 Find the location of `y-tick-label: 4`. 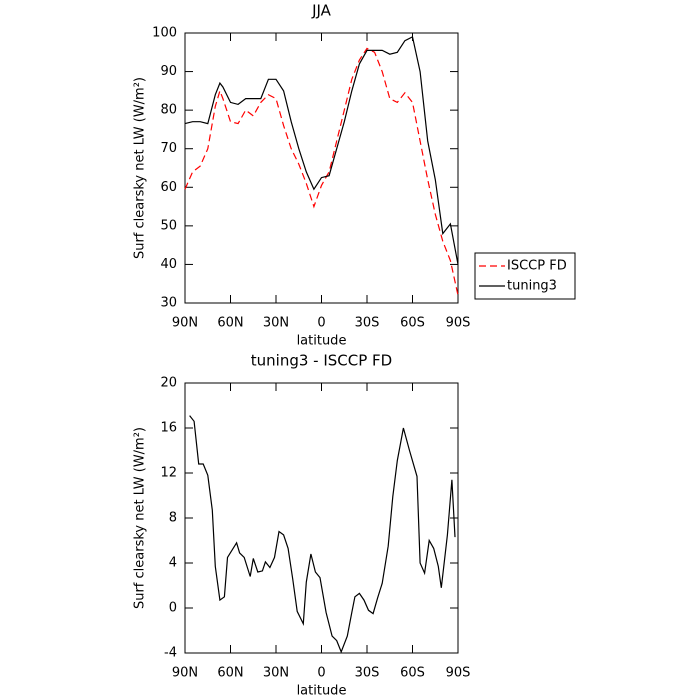

y-tick-label: 4 is located at coordinates (173, 563).